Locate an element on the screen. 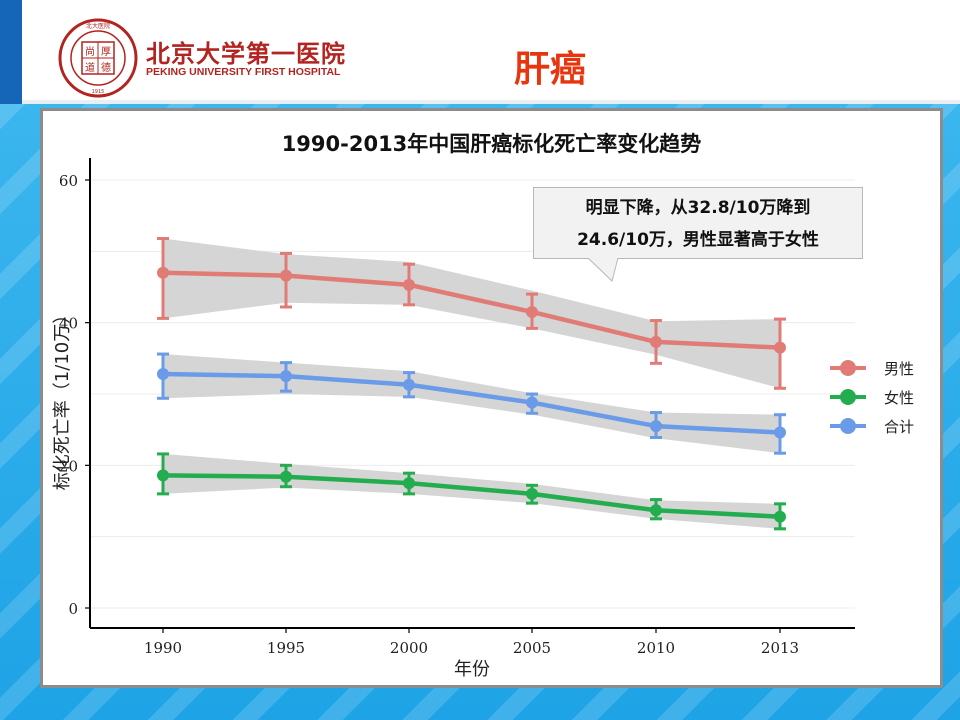 The width and height of the screenshot is (960, 720). legend-item: 合计 is located at coordinates (885, 426).